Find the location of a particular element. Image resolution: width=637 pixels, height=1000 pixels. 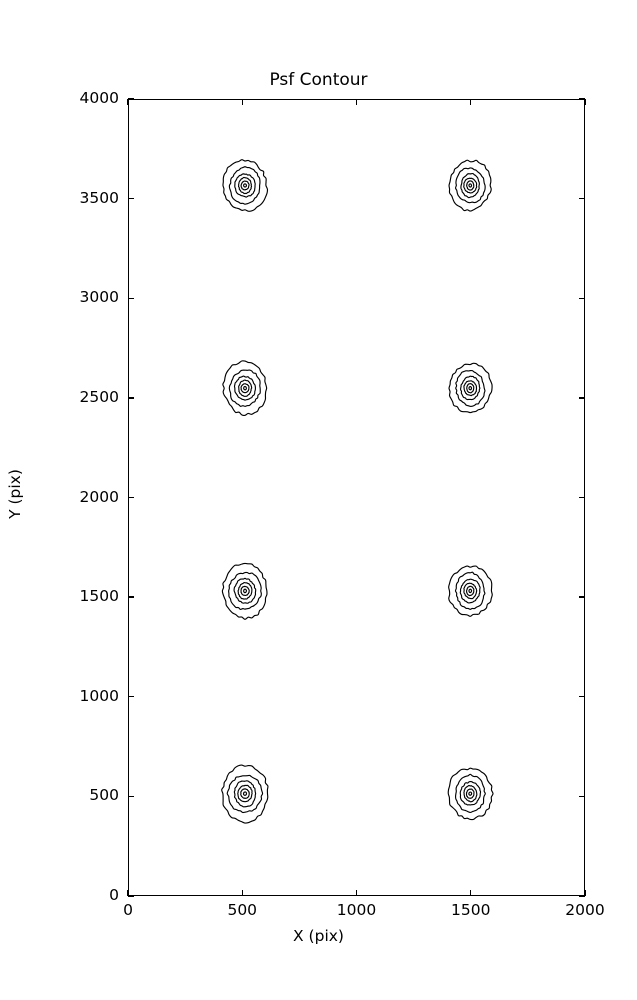

y-tick-label: 2500 is located at coordinates (99, 396).